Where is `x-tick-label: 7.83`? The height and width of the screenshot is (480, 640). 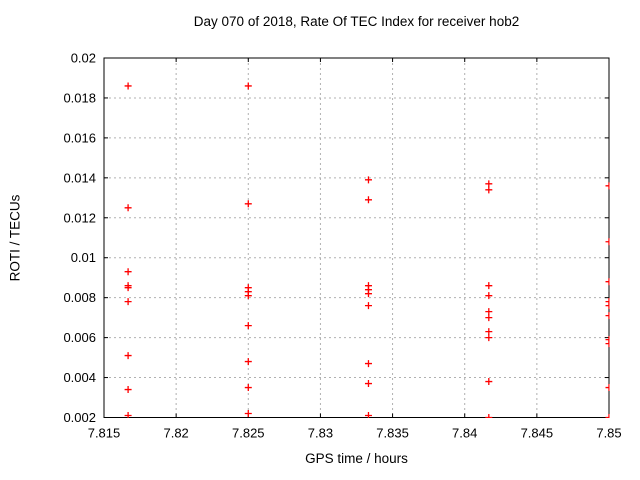
x-tick-label: 7.83 is located at coordinates (320, 433).